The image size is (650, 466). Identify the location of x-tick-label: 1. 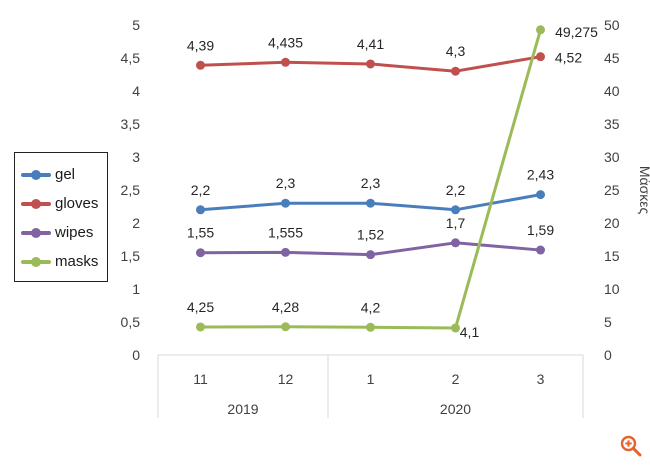
(371, 379).